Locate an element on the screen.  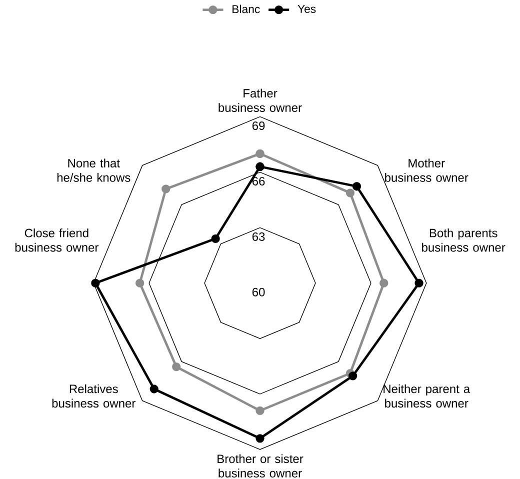
spoke-label: Father business owner is located at coordinates (260, 100).